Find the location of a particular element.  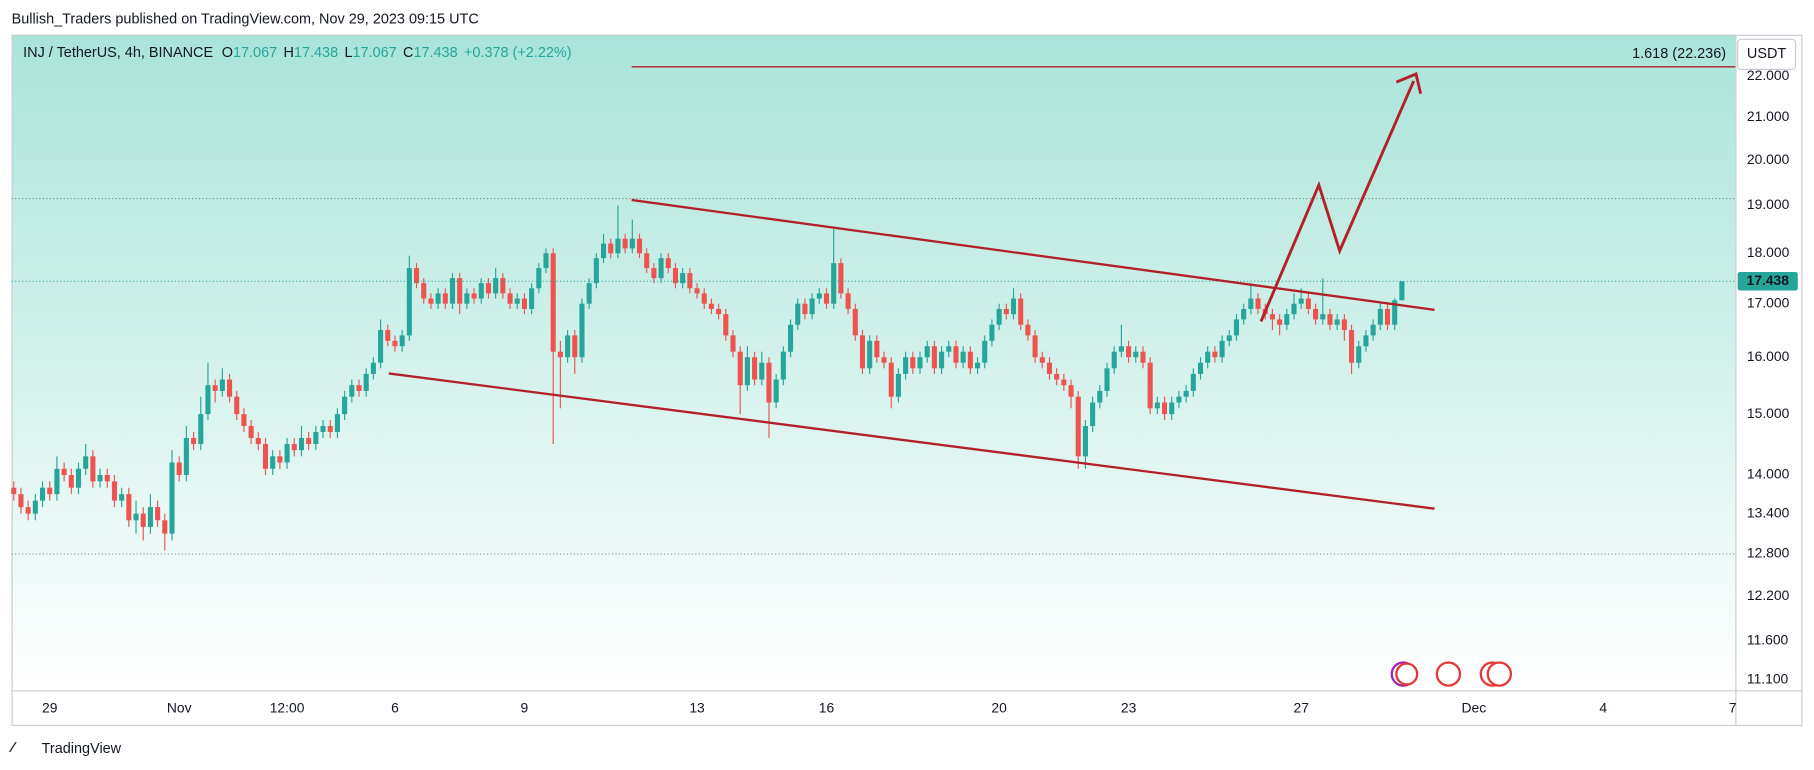

x-tick-label: Nov is located at coordinates (179, 707).